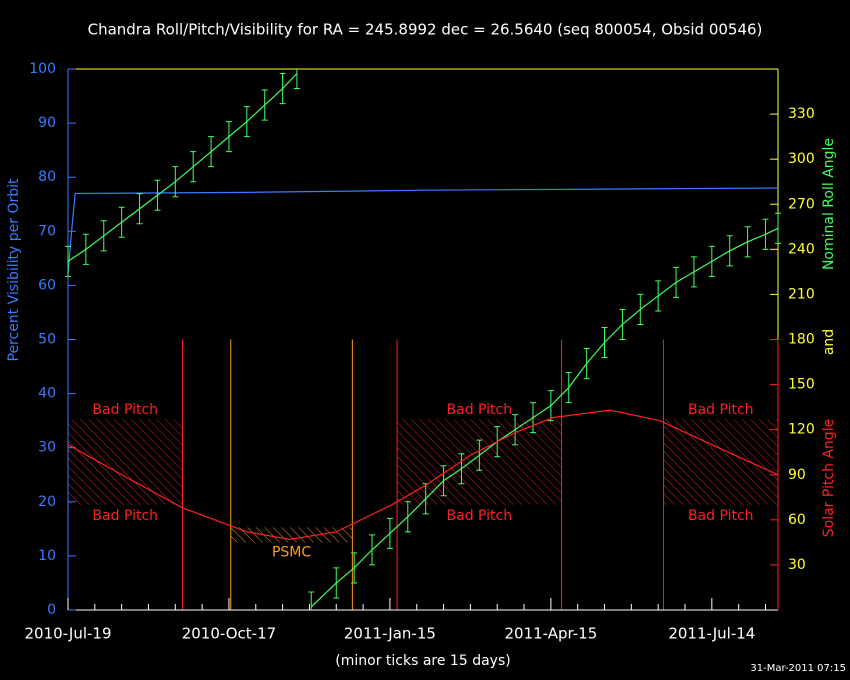 The image size is (850, 680). I want to click on y2-tick-label: 60, so click(797, 520).